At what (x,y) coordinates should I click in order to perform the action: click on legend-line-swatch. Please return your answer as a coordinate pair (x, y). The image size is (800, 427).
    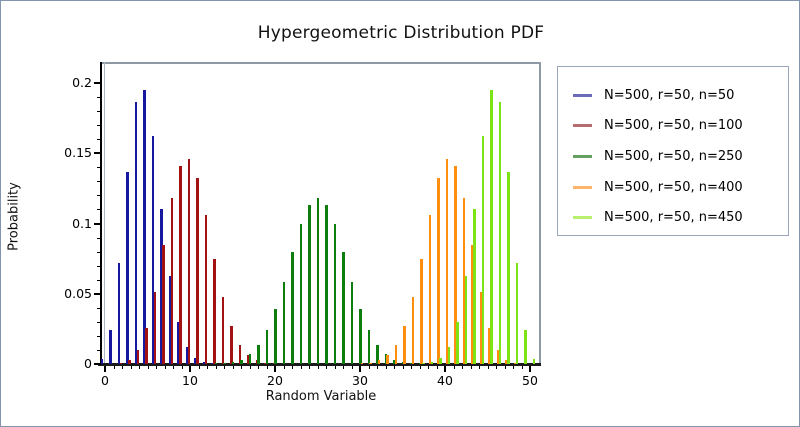
    Looking at the image, I should click on (582, 95).